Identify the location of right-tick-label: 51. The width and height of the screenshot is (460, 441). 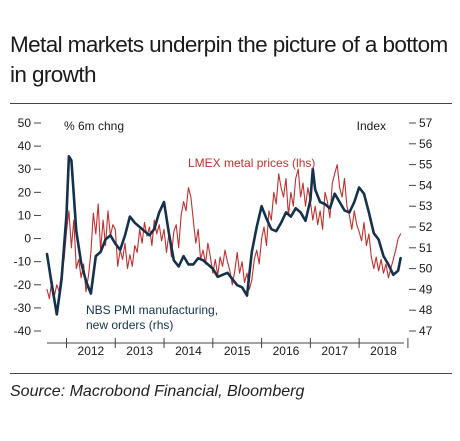
(426, 248).